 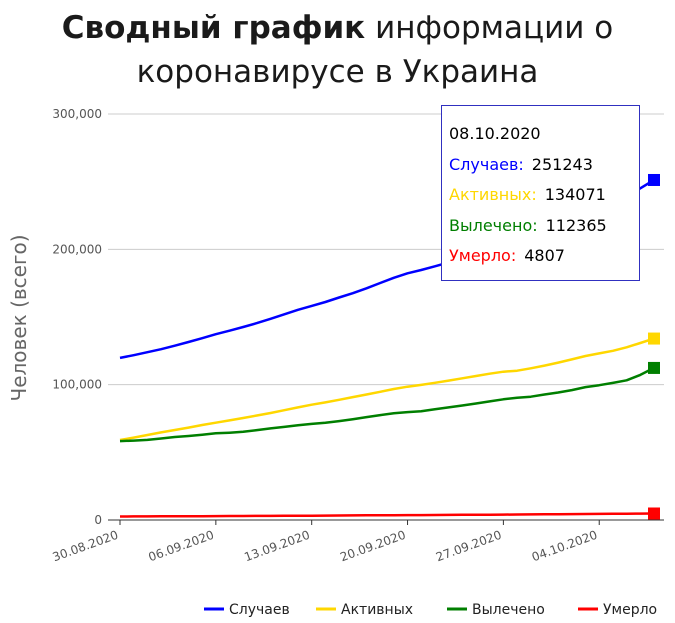 What do you see at coordinates (654, 338) in the screenshot?
I see `series-end-marker-active` at bounding box center [654, 338].